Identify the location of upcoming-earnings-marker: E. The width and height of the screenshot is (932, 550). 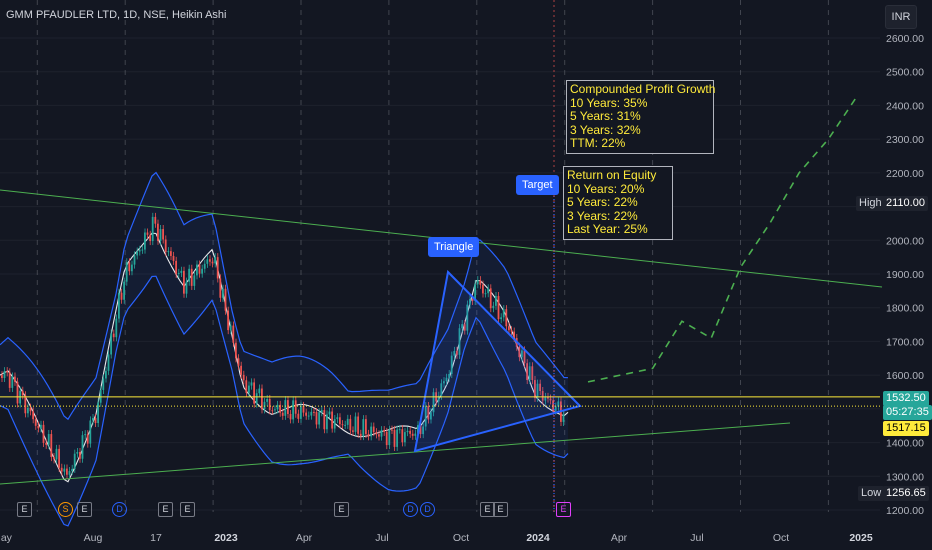
(563, 509).